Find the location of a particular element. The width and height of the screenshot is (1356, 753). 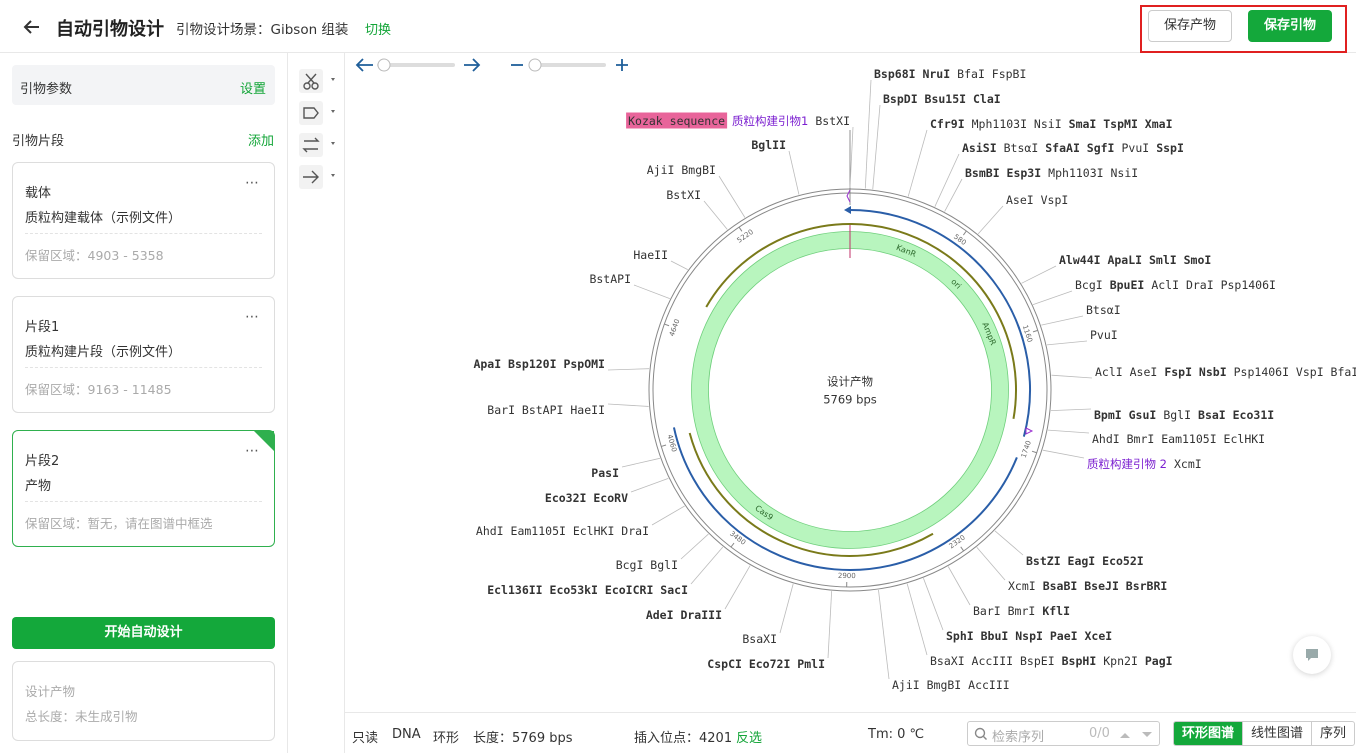

enzyme-label: Cfr9I Mph1103I NsiI SmaI TspMI XmaI is located at coordinates (1051, 124).